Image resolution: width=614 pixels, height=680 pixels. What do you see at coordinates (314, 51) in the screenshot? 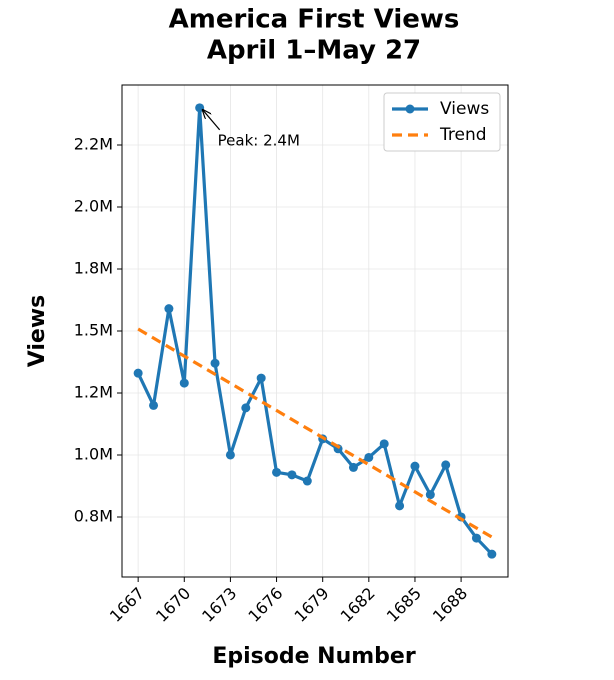
I see `chart-subtitle: April 1–May 27` at bounding box center [314, 51].